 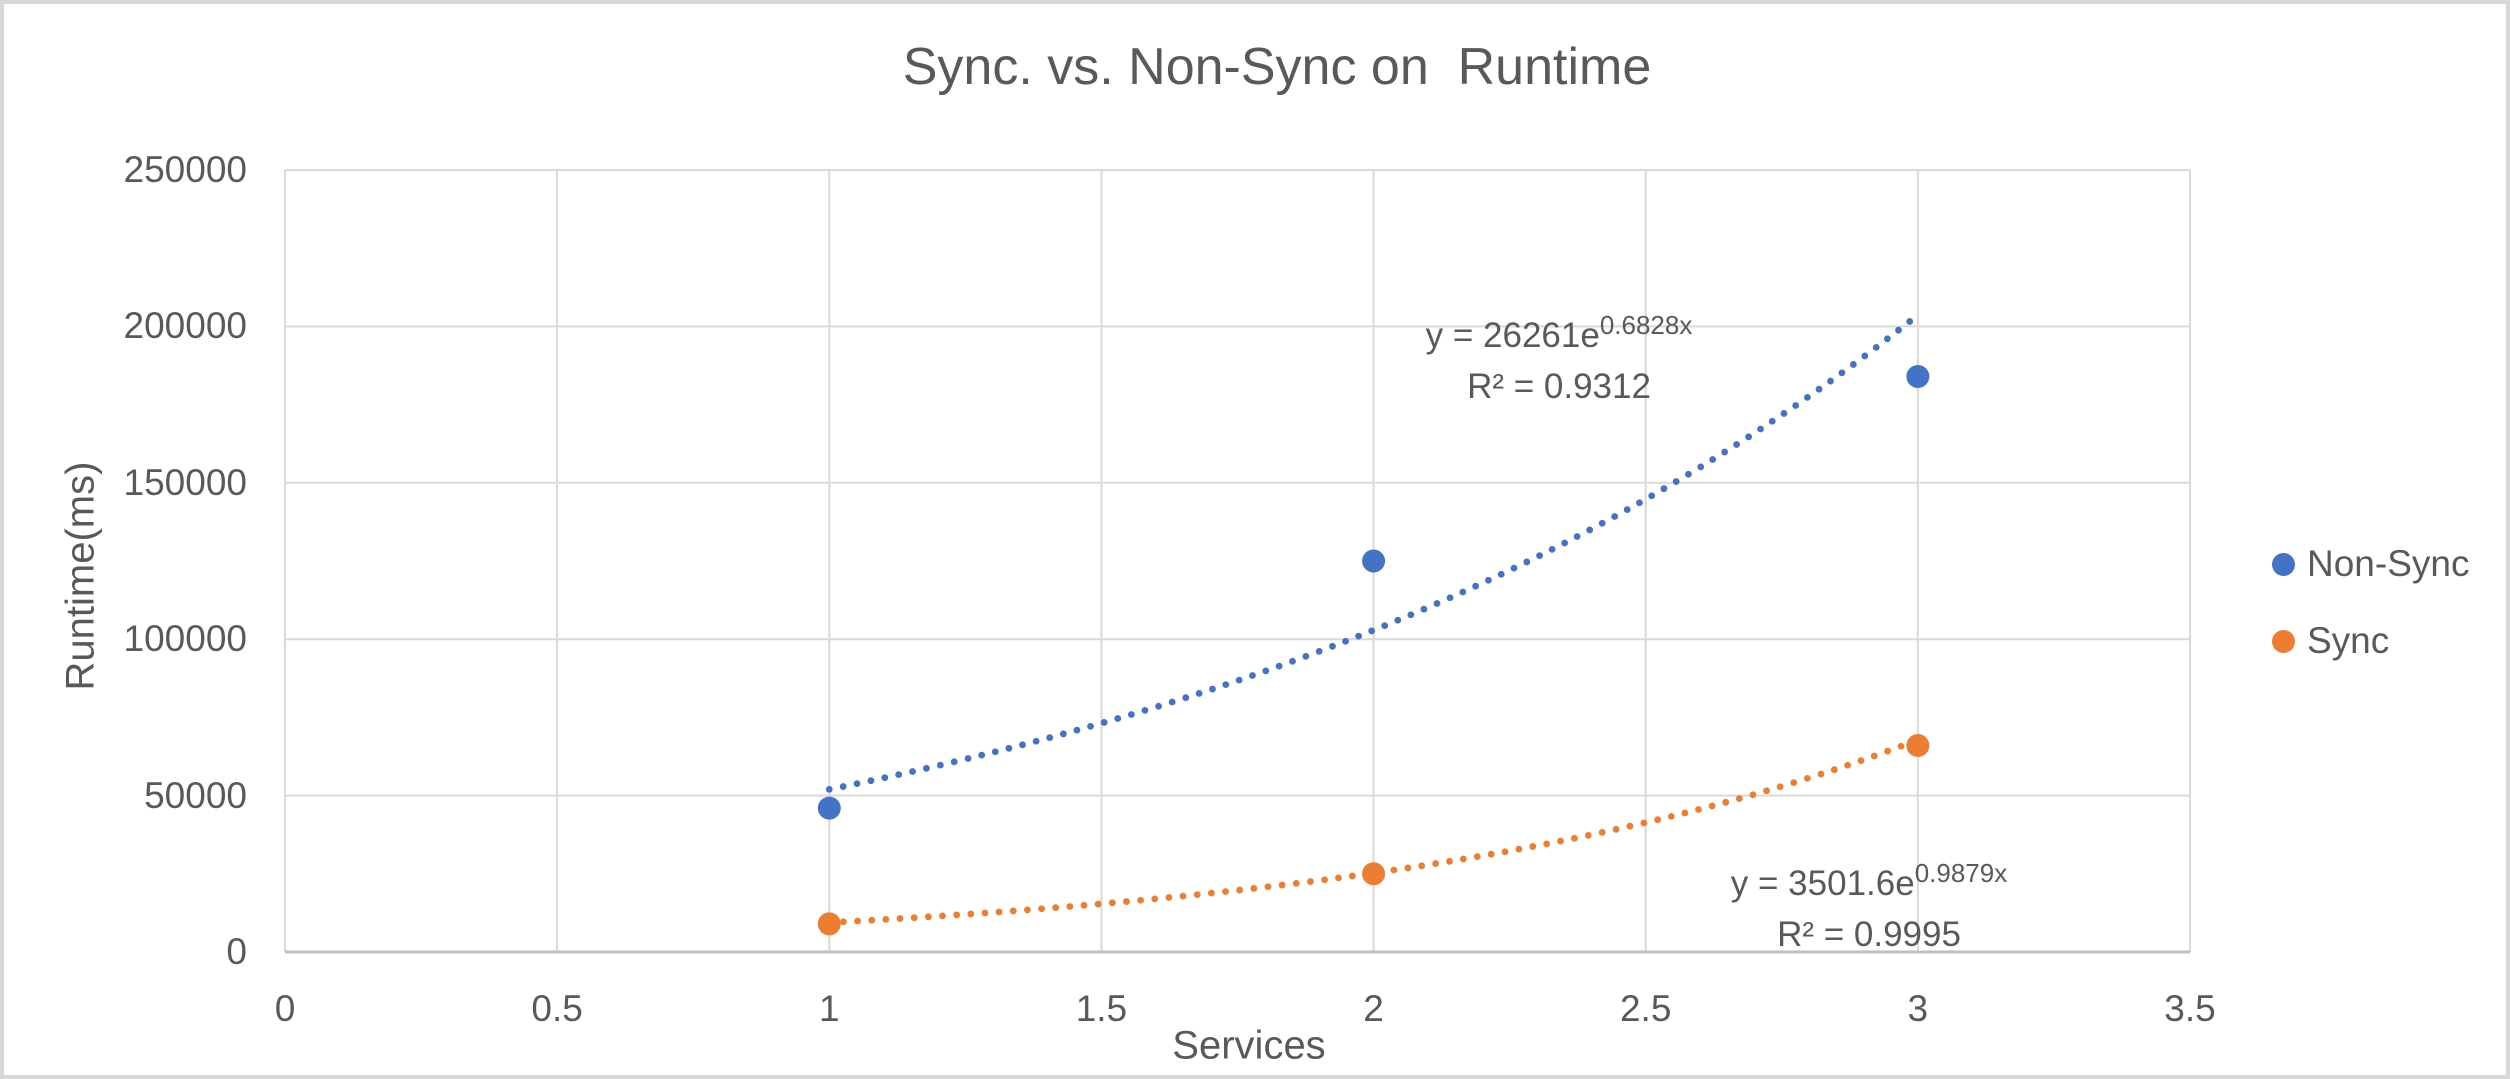 I want to click on trendline-equation-non-sync-text: y = 26261e0.6828x, so click(x=1559, y=330).